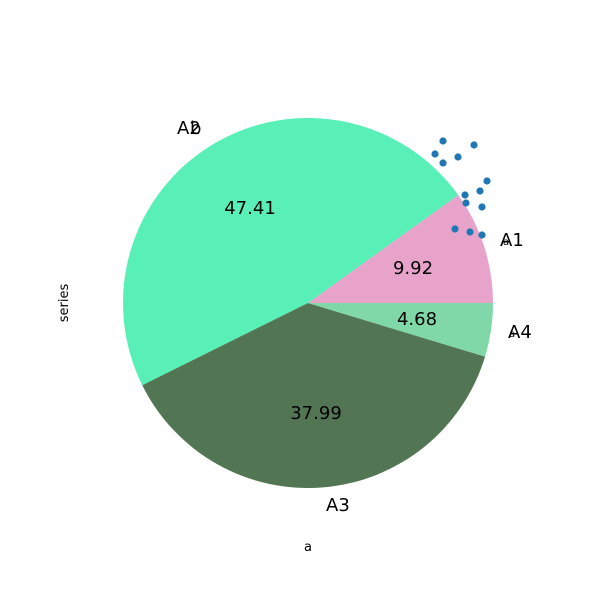  I want to click on y-axis-label: series, so click(64, 303).